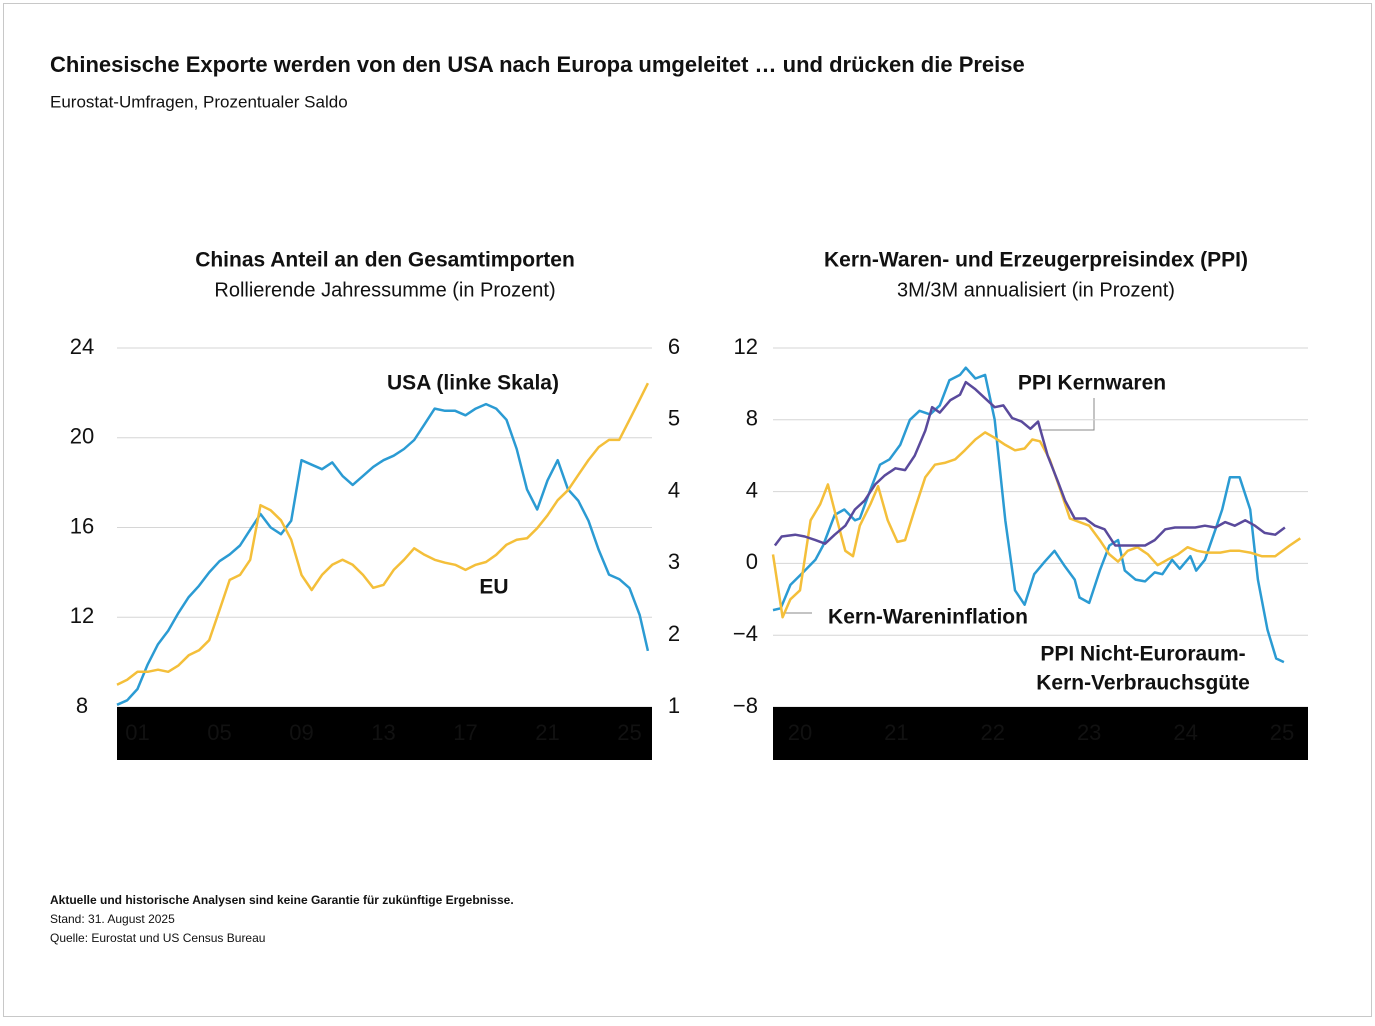  What do you see at coordinates (752, 561) in the screenshot?
I see `y-tick-label: 0` at bounding box center [752, 561].